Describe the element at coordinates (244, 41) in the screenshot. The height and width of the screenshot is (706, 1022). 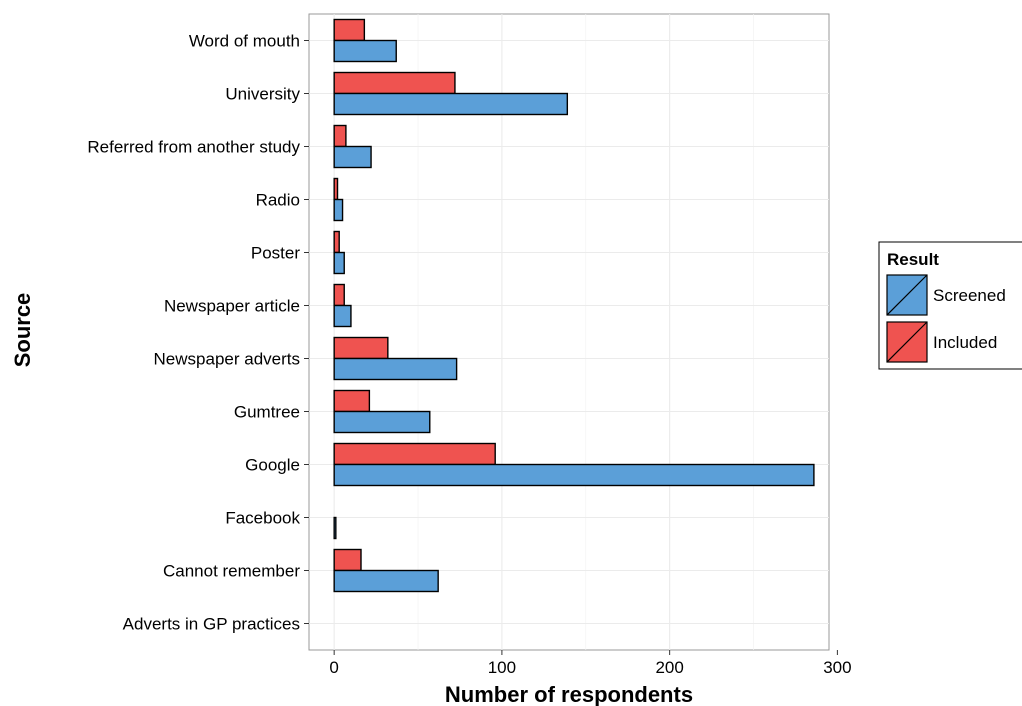
I see `y-tick-label: Word of mouth` at that location.